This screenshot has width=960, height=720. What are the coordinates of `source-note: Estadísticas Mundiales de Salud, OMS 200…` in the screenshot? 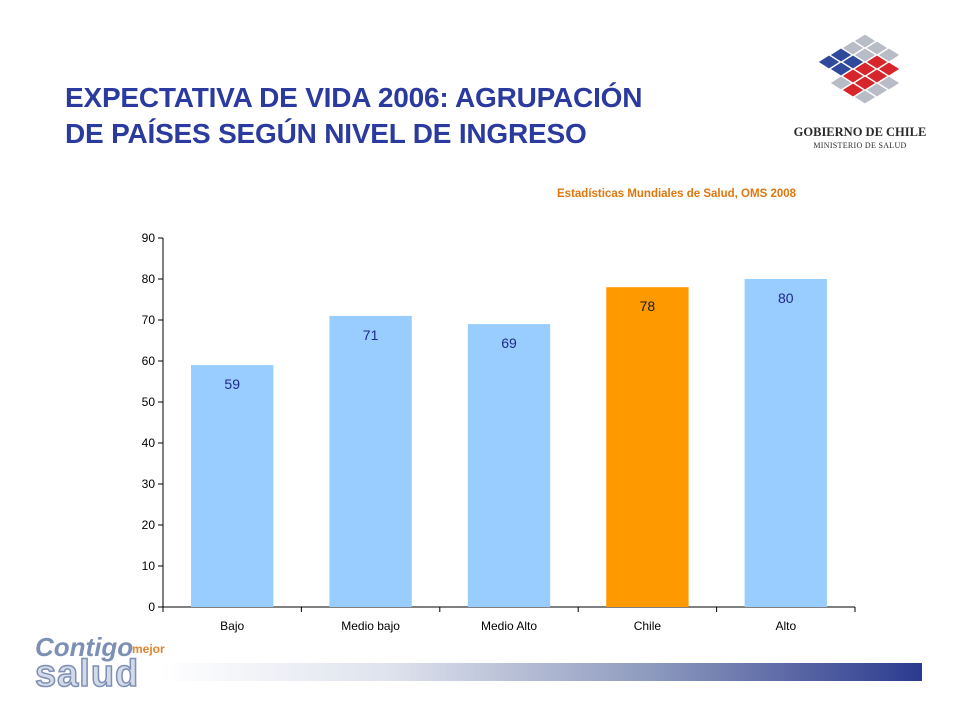 It's located at (677, 194).